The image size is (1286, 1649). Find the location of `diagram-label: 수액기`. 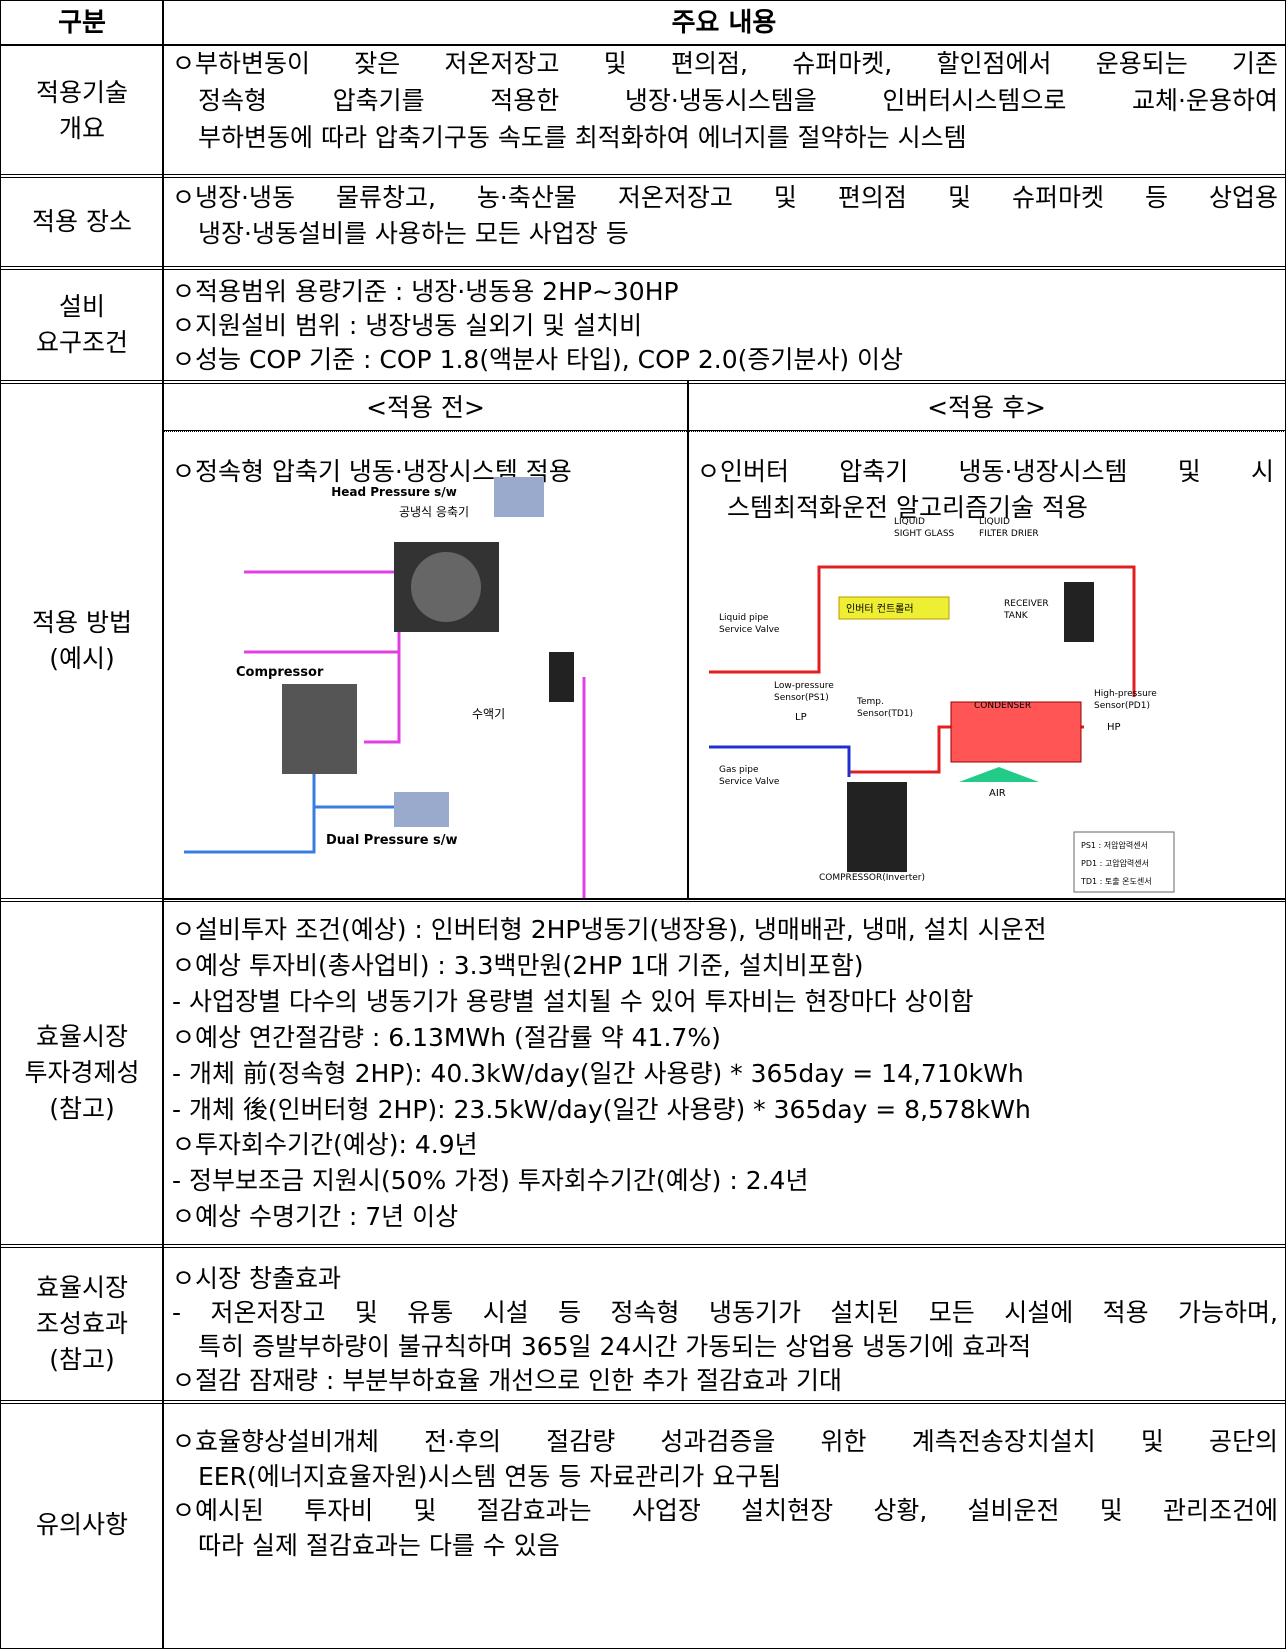

diagram-label: 수액기 is located at coordinates (488, 714).